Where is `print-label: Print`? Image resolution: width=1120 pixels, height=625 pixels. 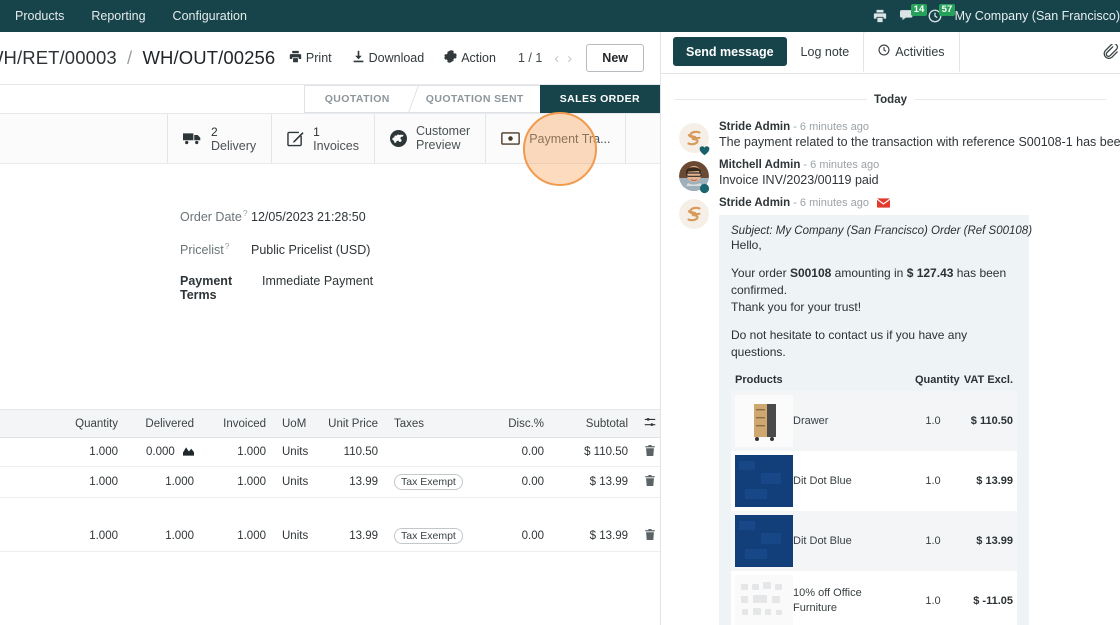
print-label: Print is located at coordinates (318, 58).